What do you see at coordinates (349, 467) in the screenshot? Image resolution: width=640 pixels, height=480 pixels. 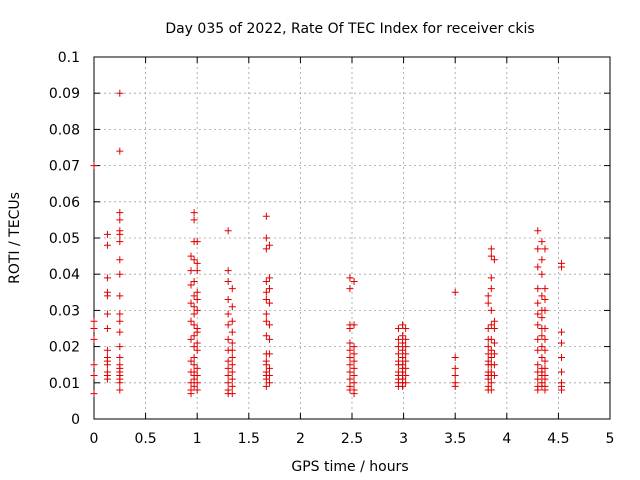 I see `x-axis-label: GPS time / hours` at bounding box center [349, 467].